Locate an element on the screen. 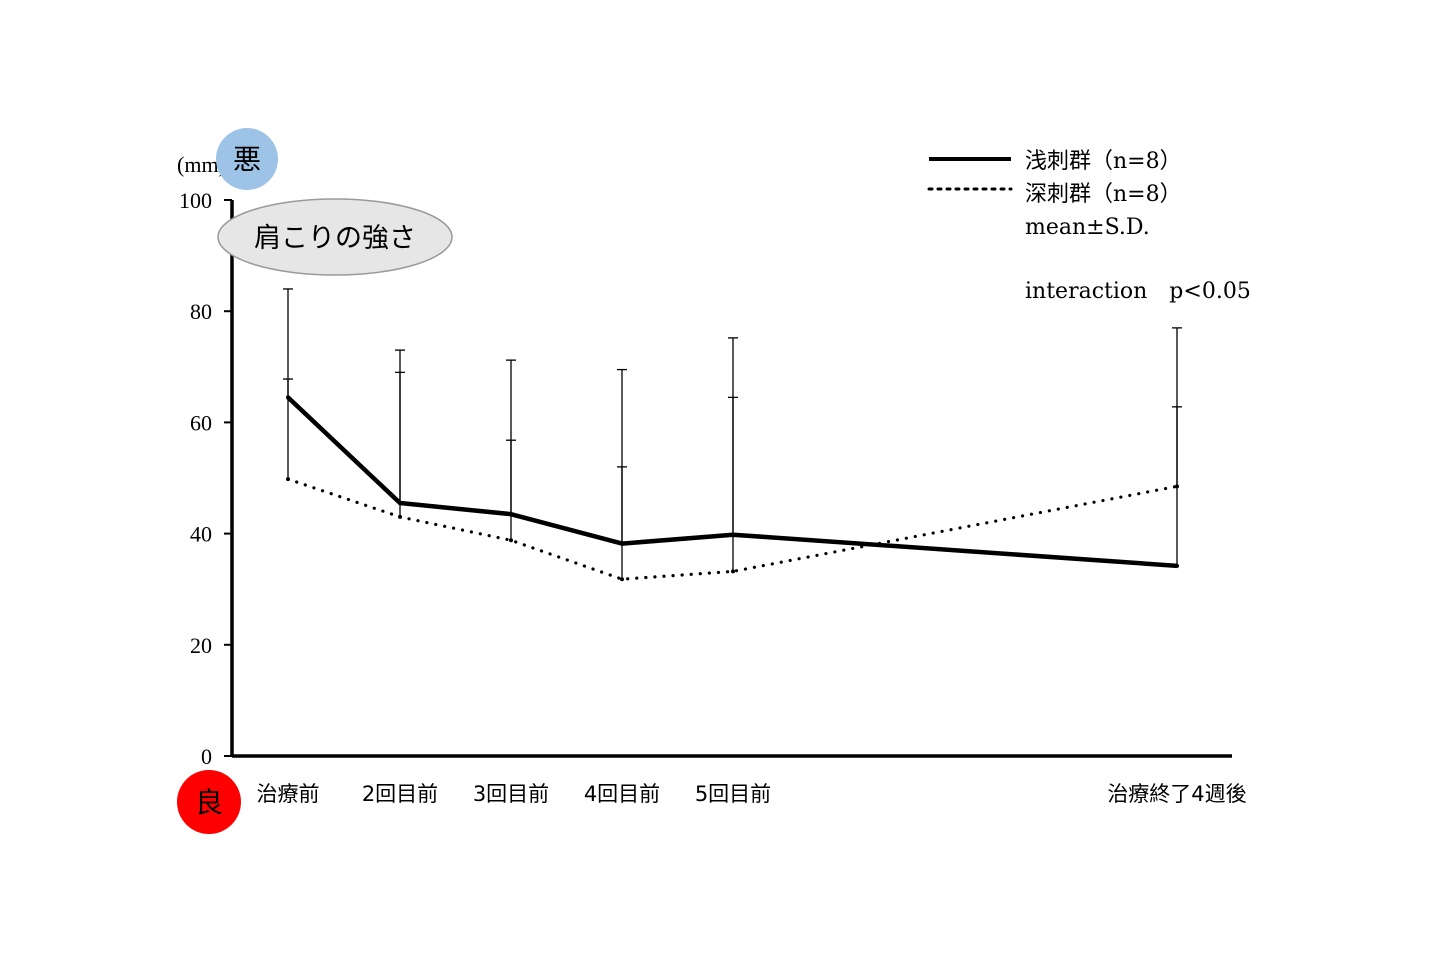  y-tick-label: 60 is located at coordinates (201, 422).